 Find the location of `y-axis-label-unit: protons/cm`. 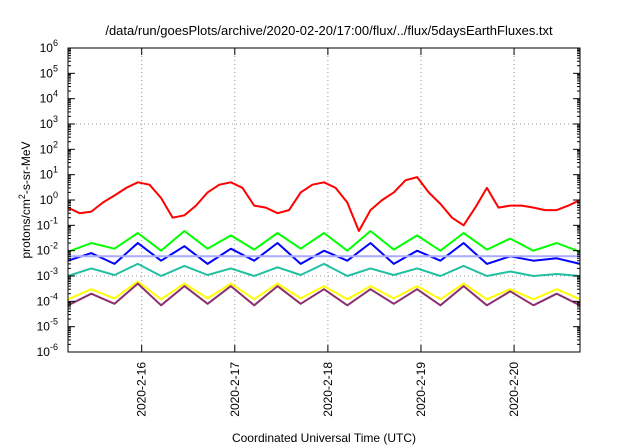

y-axis-label-unit: protons/cm is located at coordinates (26, 228).